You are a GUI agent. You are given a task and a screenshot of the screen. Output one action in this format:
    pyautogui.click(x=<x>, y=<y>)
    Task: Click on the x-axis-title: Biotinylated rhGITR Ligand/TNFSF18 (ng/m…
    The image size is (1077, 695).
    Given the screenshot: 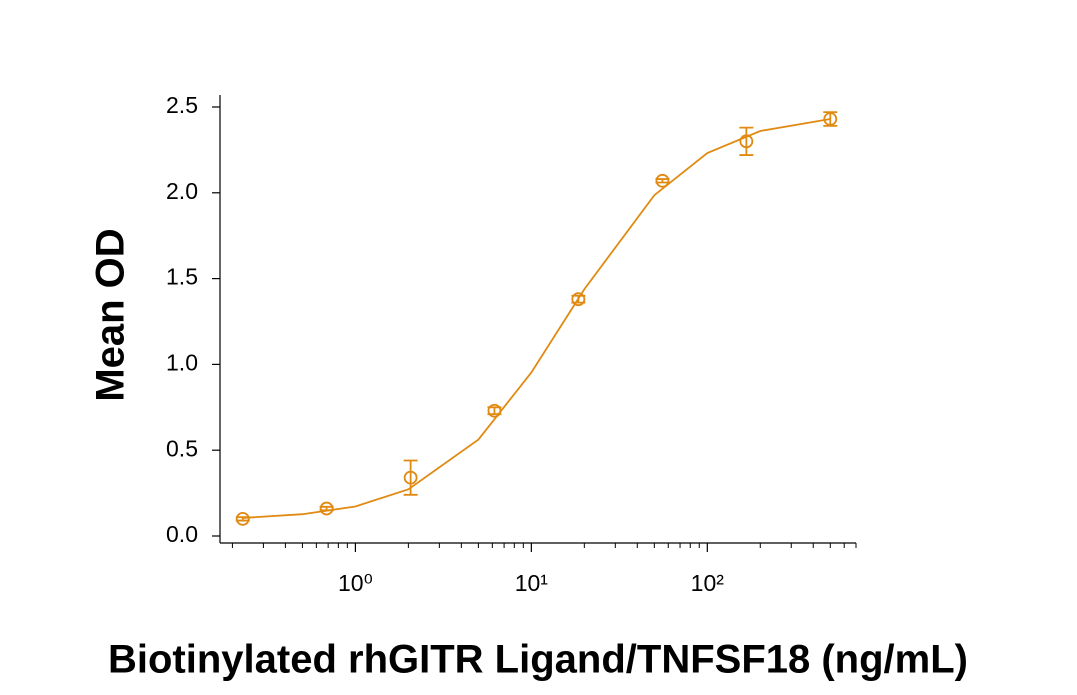 What is the action you would take?
    pyautogui.click(x=538, y=660)
    